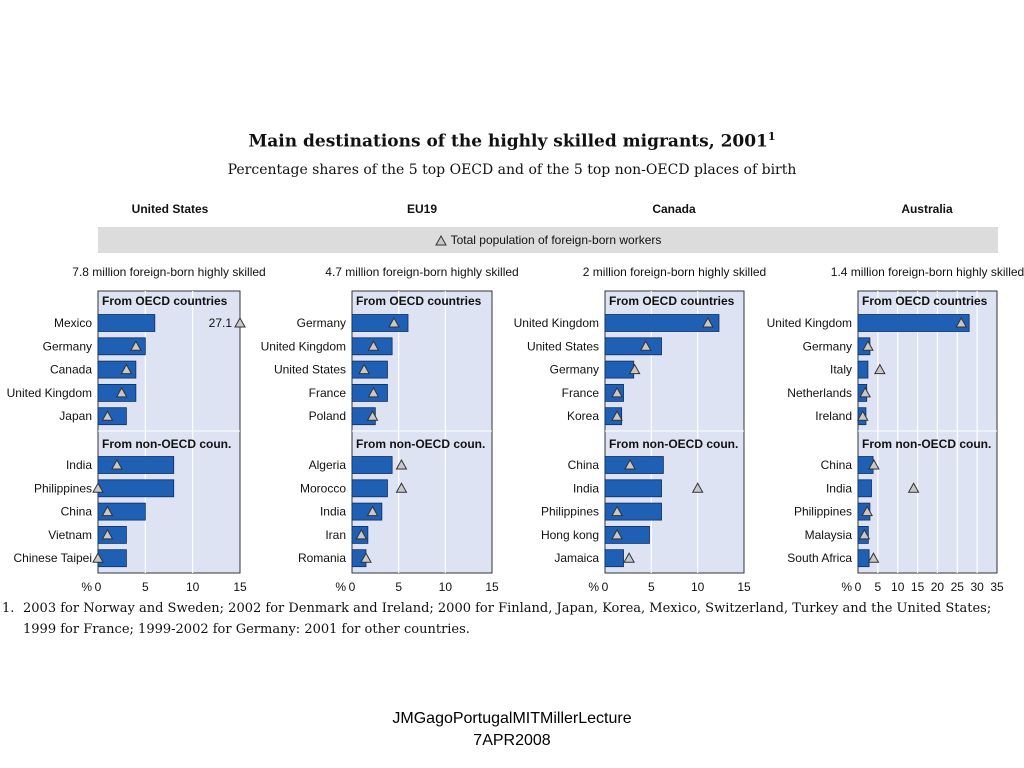 The height and width of the screenshot is (768, 1024). I want to click on credit-line-2: 7APR2008, so click(512, 740).